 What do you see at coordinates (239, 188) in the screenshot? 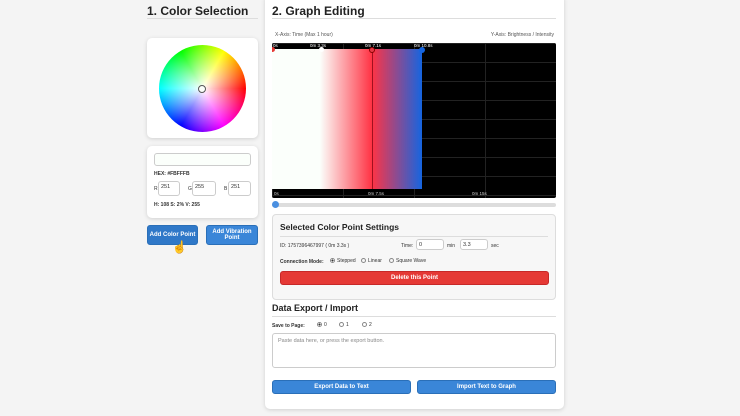
I see `b-input: 251` at bounding box center [239, 188].